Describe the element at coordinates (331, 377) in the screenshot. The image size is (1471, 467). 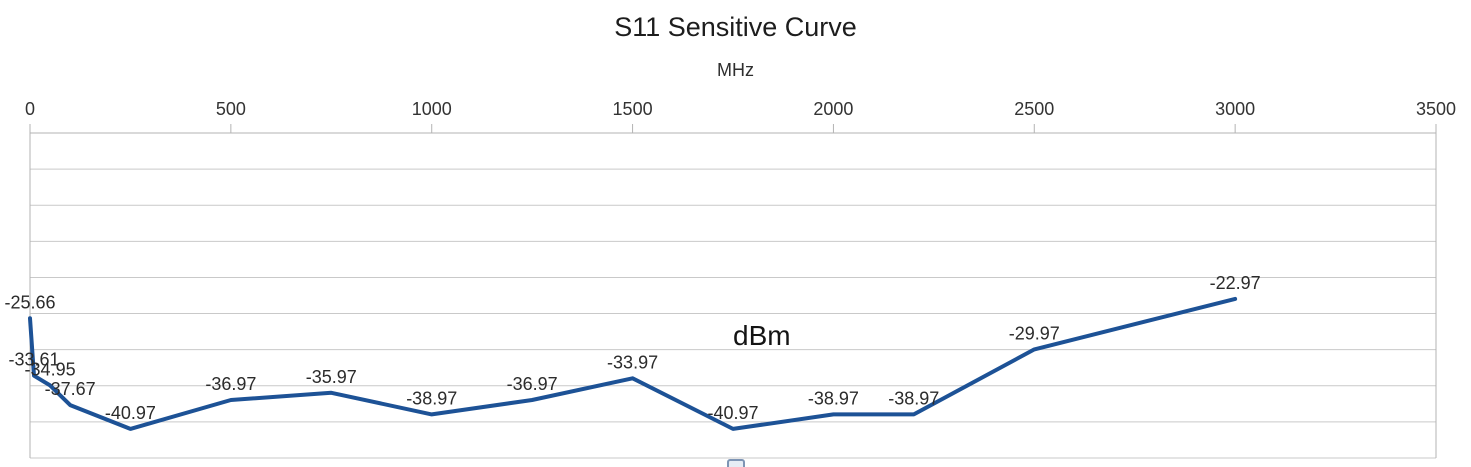
I see `data-point-label: -35.97` at that location.